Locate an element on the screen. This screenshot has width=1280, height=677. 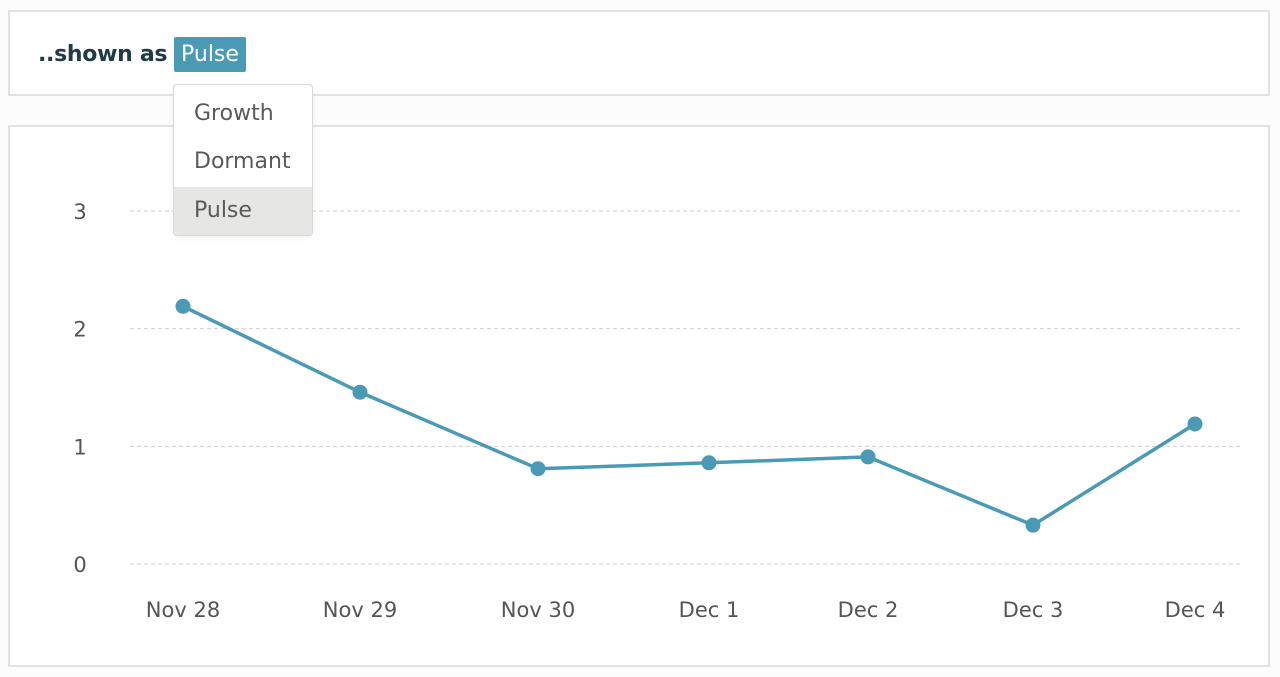
y-tick-label: 1 is located at coordinates (79, 447).